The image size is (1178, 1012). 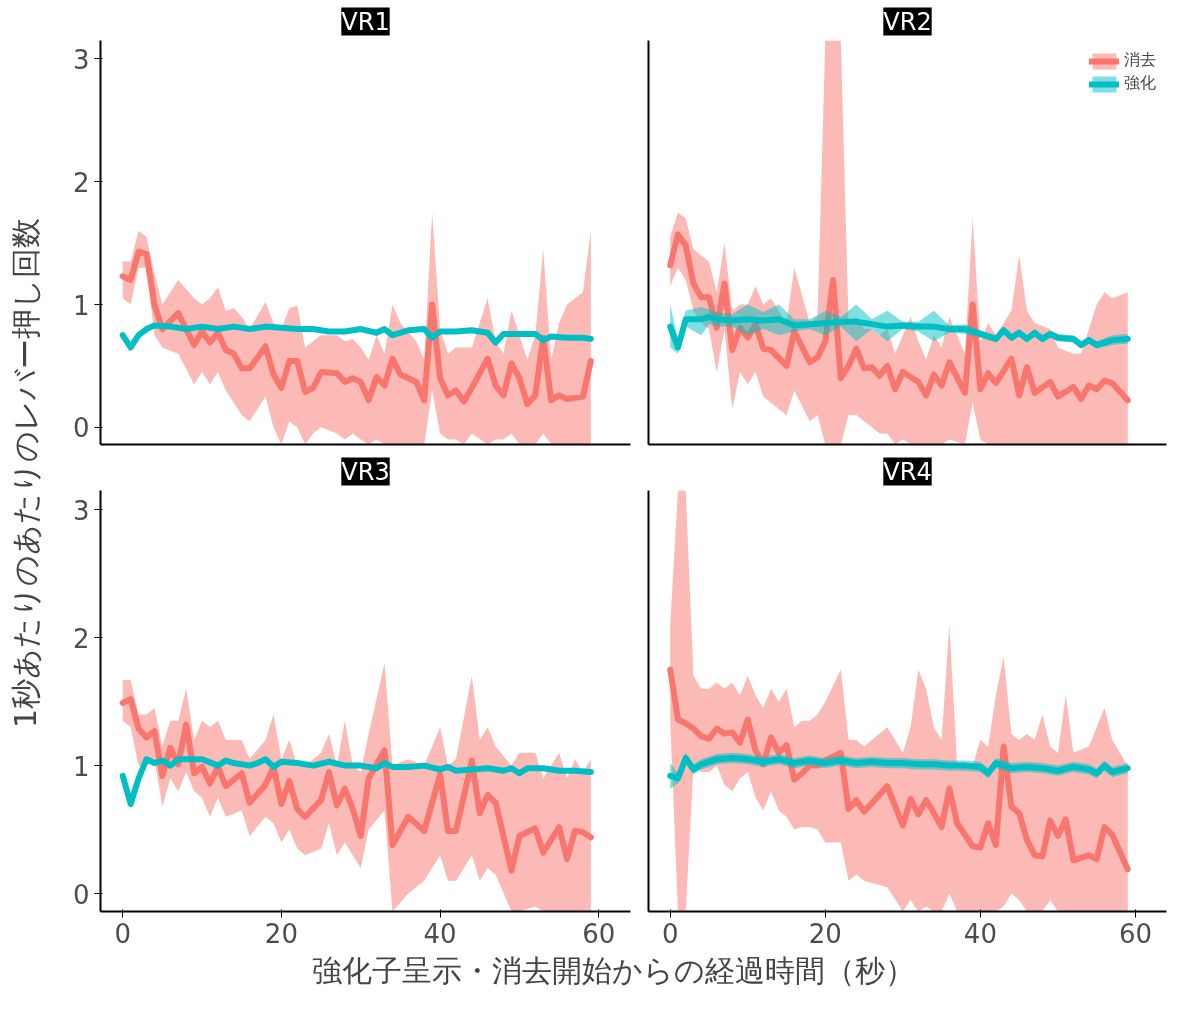 What do you see at coordinates (1140, 83) in the screenshot?
I see `legend-label: 強化` at bounding box center [1140, 83].